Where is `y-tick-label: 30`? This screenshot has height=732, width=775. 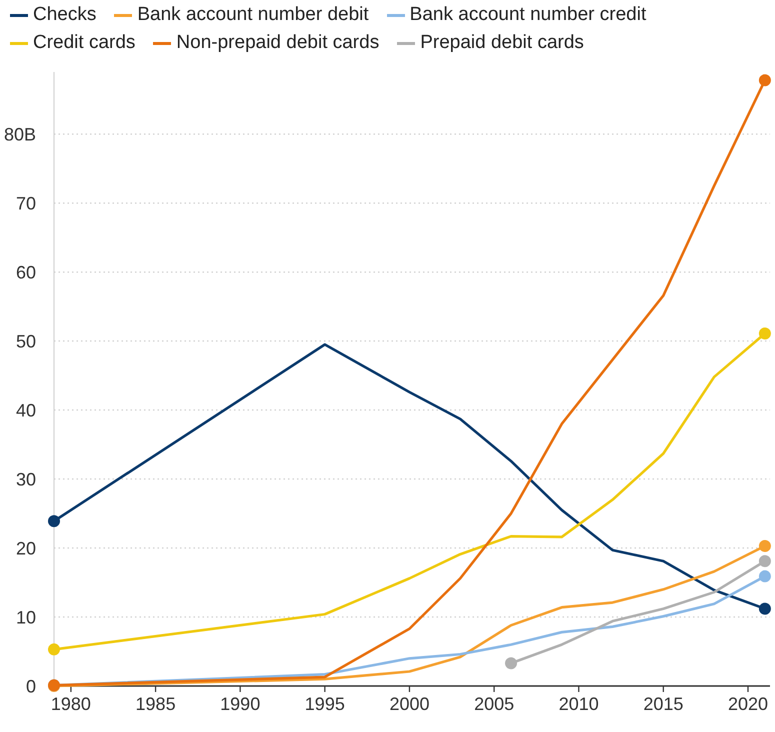
y-tick-label: 30 is located at coordinates (26, 479).